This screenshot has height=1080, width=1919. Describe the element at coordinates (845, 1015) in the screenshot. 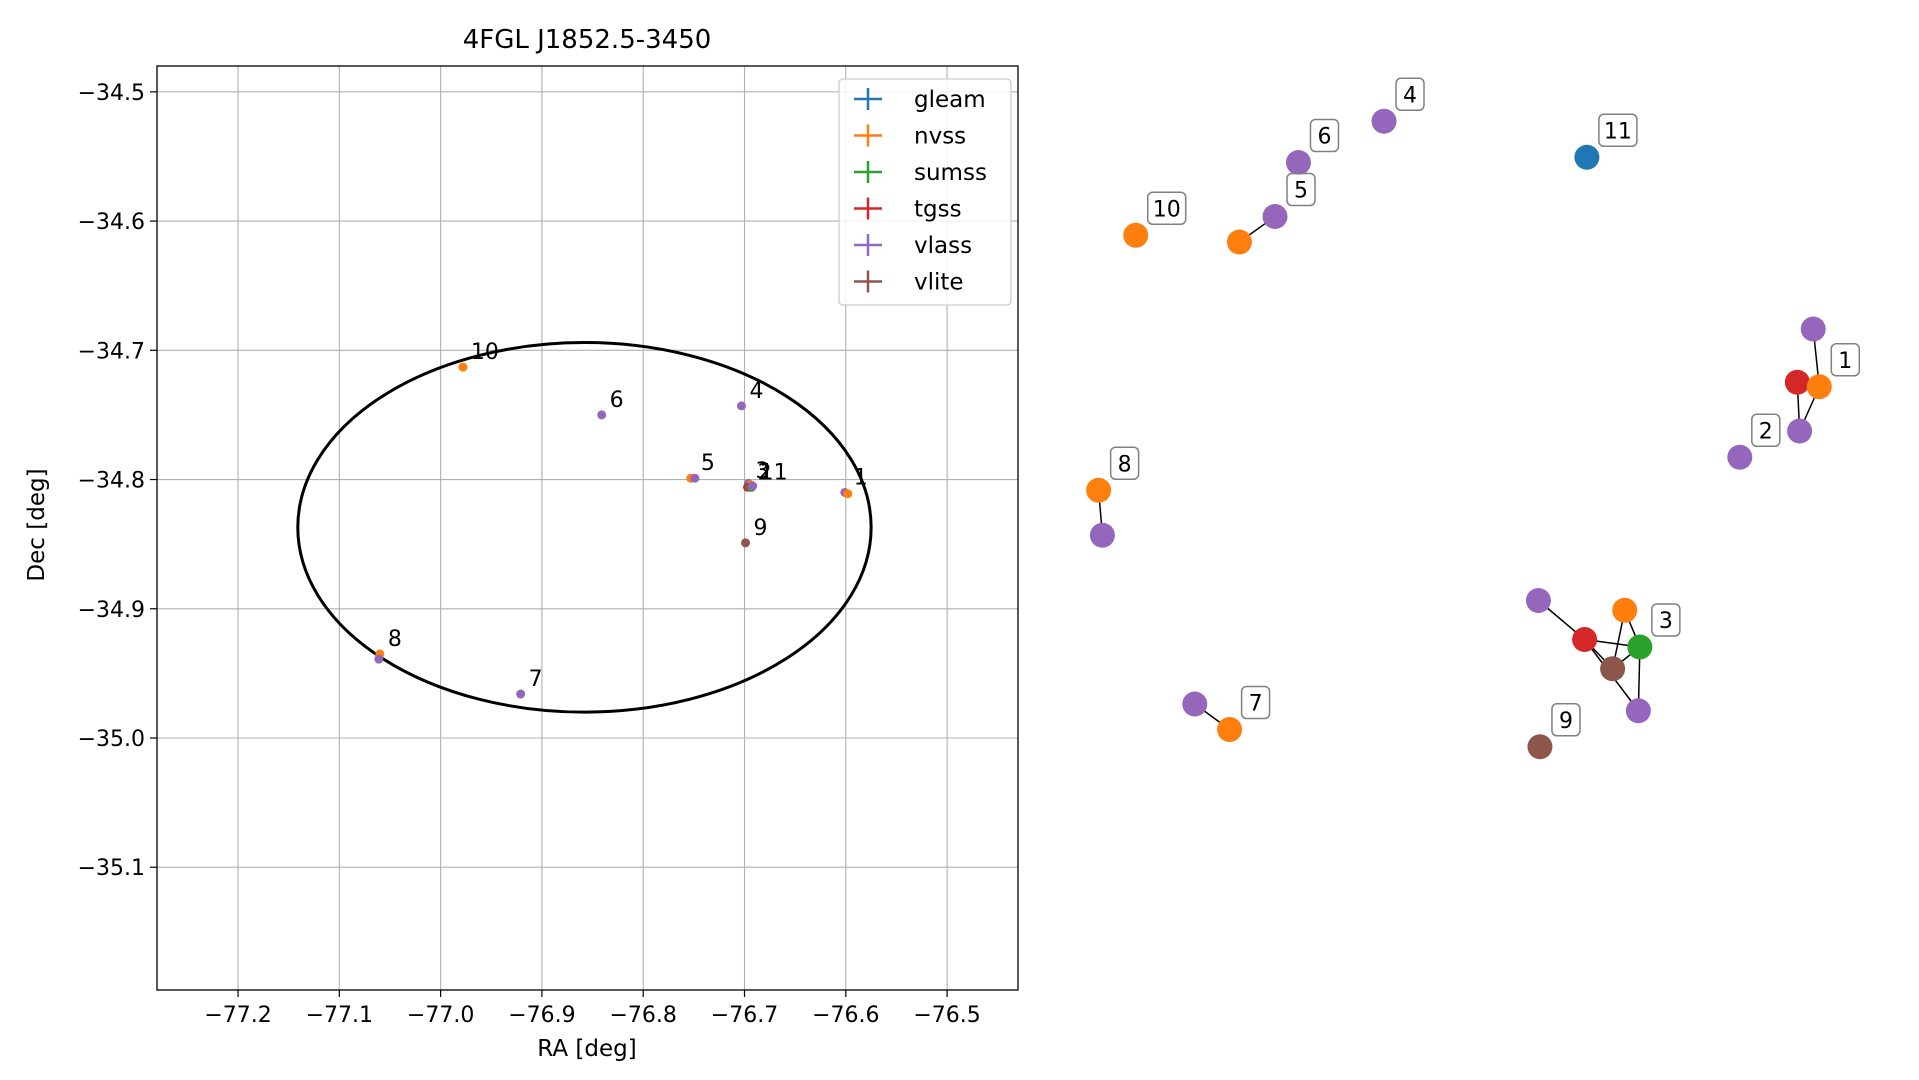

I see `x-tick-label: −76.6` at that location.